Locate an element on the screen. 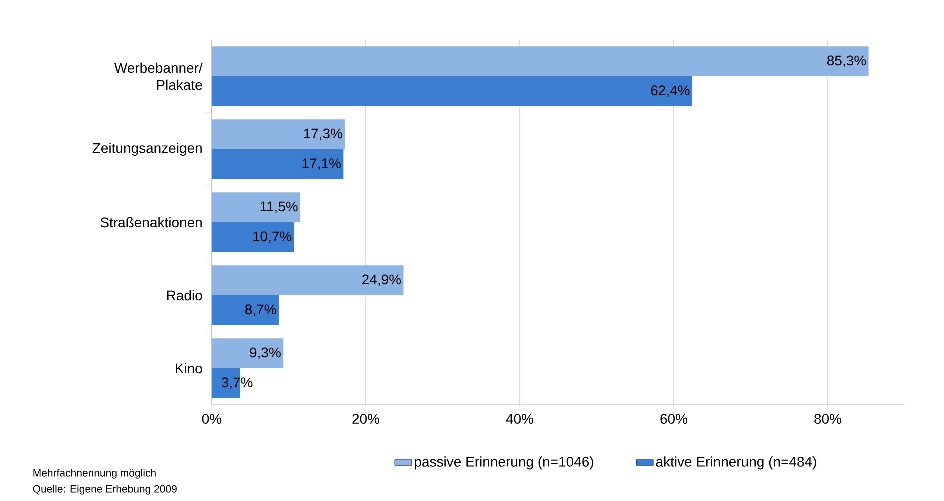 The image size is (944, 501). y-tick-label: Kino is located at coordinates (189, 368).